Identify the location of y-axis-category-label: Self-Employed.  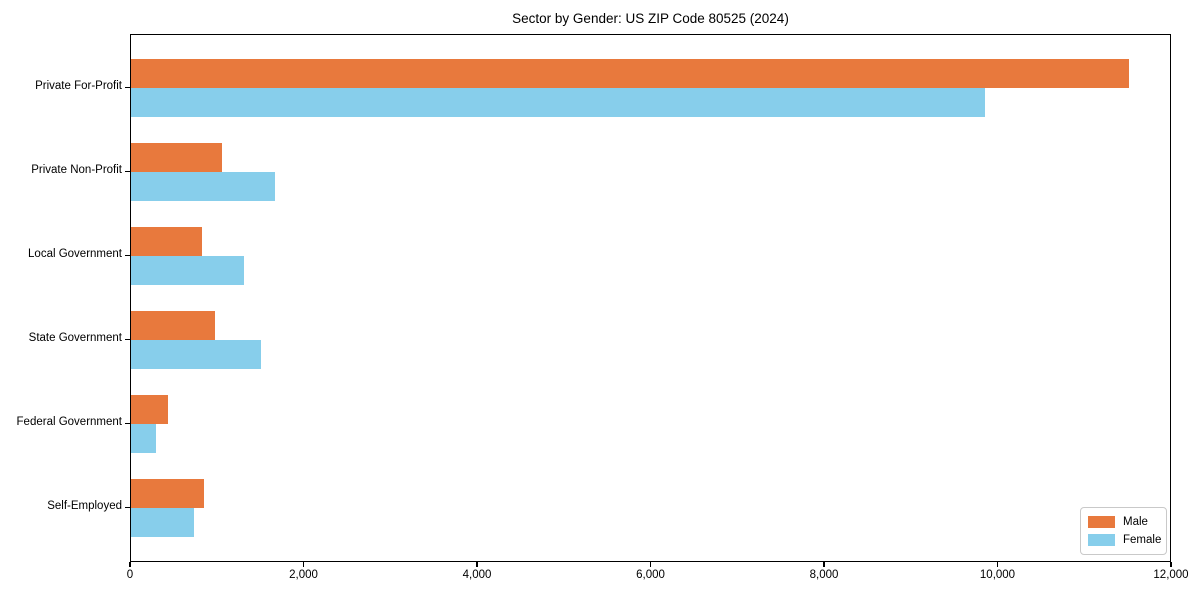
(84, 506).